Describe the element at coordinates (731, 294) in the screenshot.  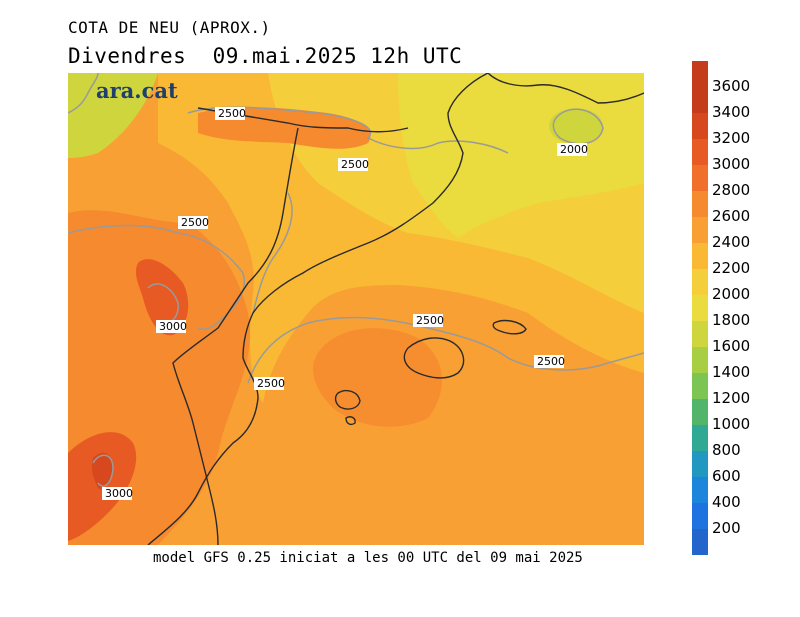
I see `colorbar-label: 2000` at that location.